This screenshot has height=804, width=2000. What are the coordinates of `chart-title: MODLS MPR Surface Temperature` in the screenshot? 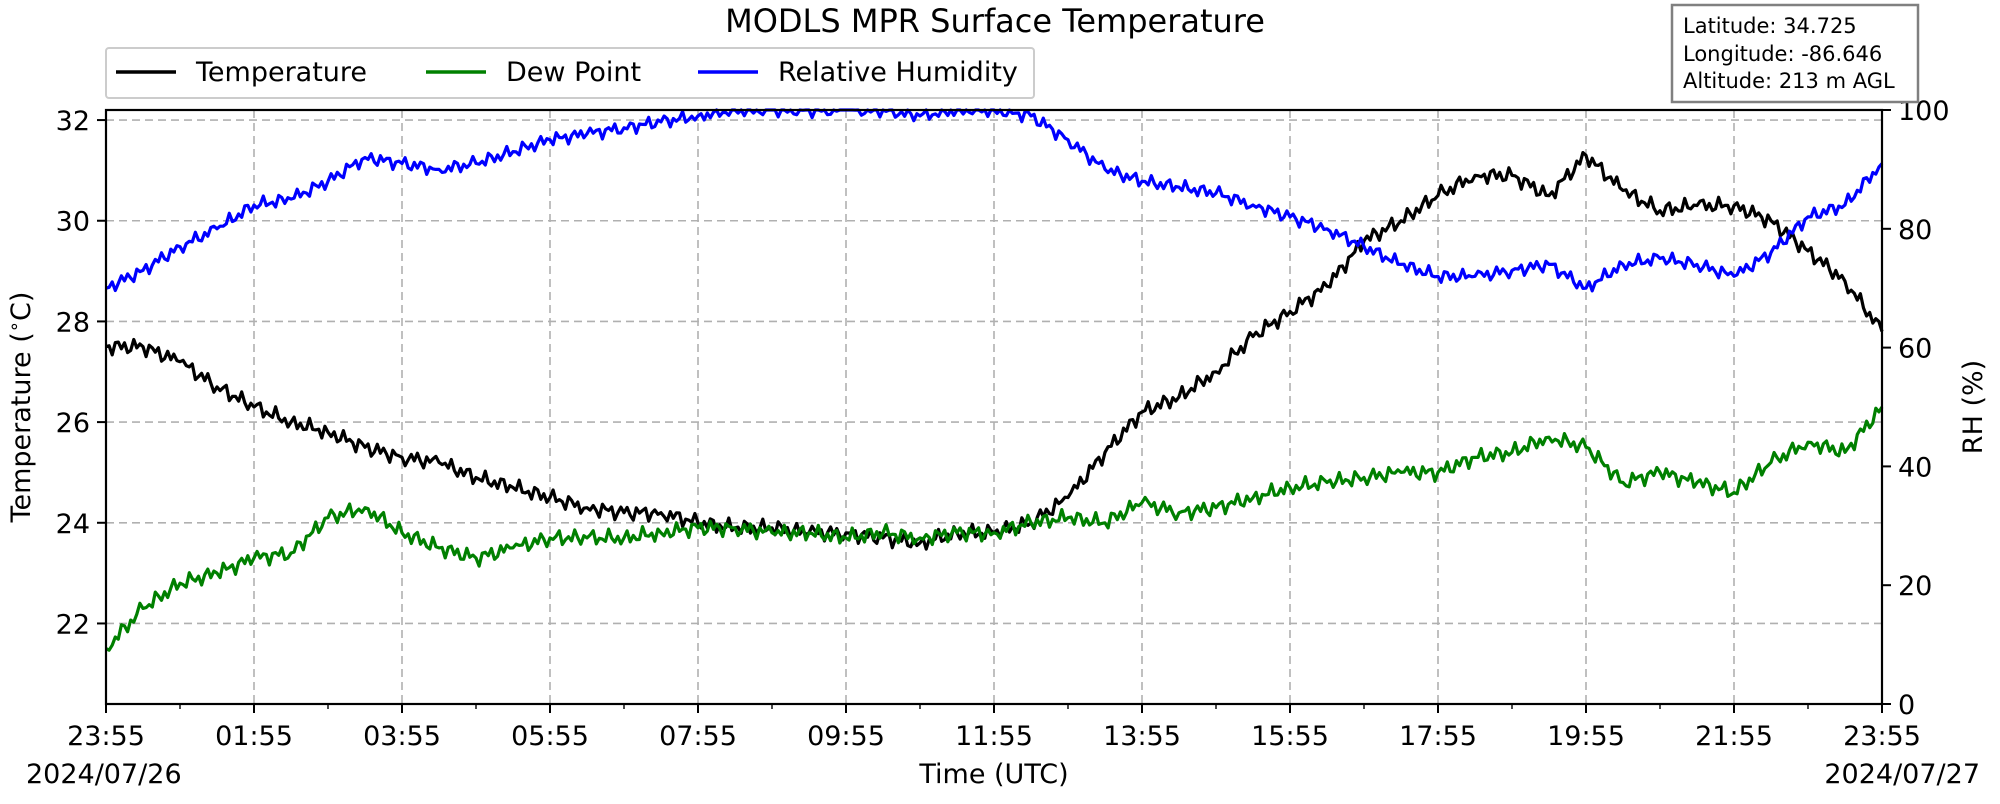 It's located at (995, 21).